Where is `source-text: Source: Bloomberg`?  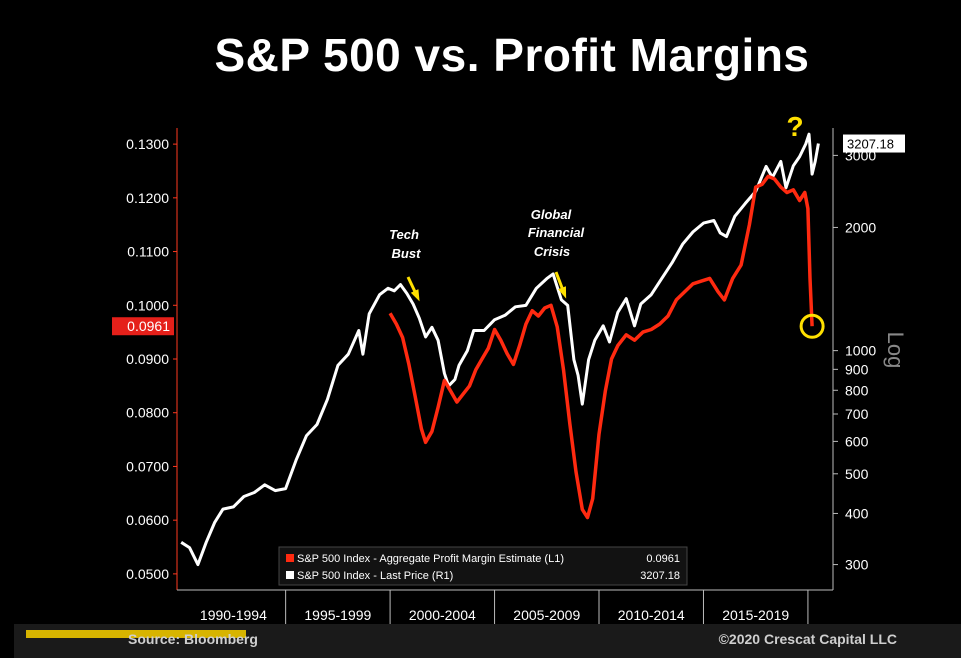
source-text: Source: Bloomberg is located at coordinates (193, 639).